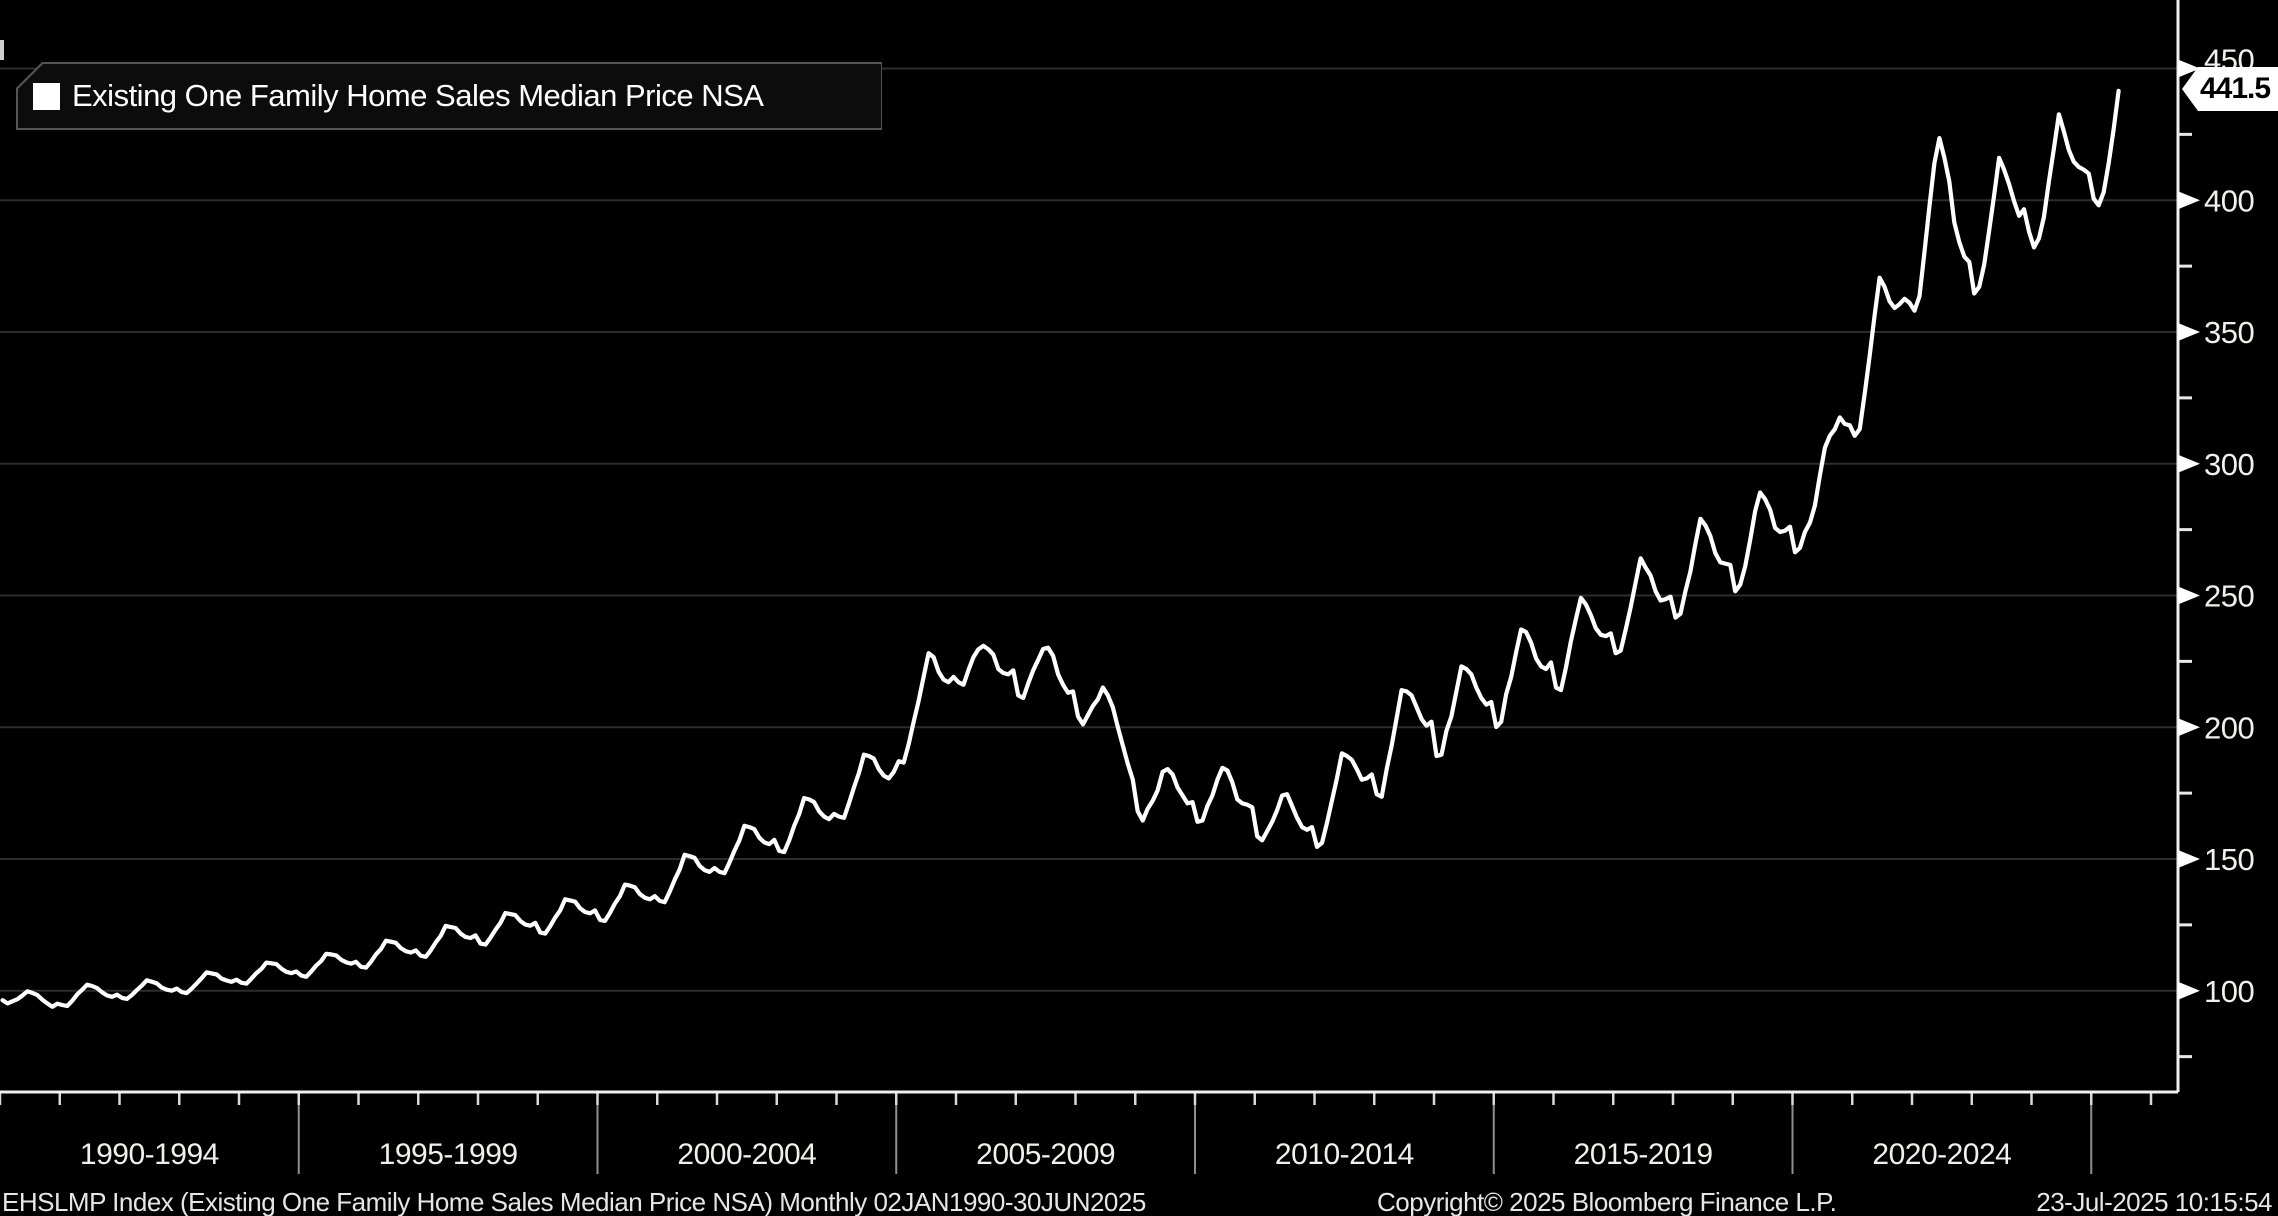 The width and height of the screenshot is (2278, 1216). What do you see at coordinates (2229, 332) in the screenshot?
I see `y-tick-label-350: 350` at bounding box center [2229, 332].